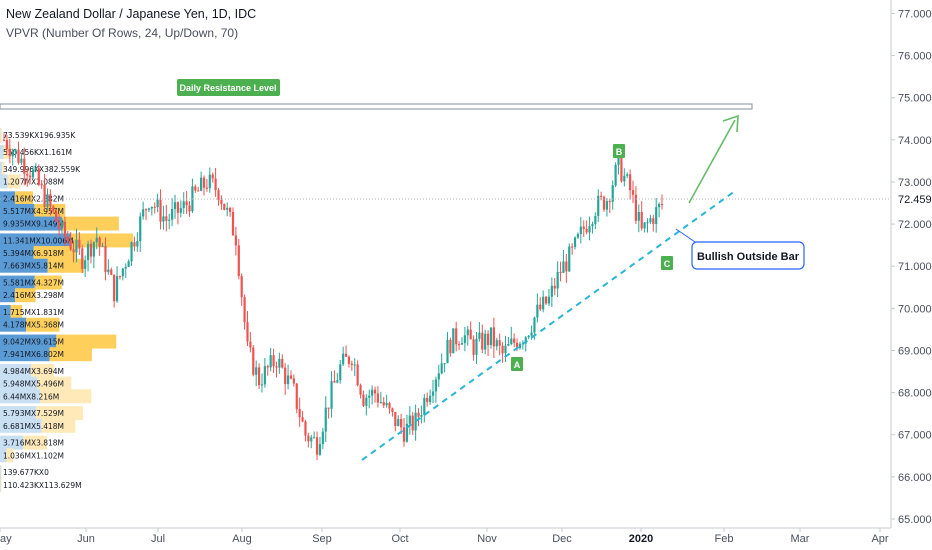  I want to click on projection-arrow, so click(712, 161).